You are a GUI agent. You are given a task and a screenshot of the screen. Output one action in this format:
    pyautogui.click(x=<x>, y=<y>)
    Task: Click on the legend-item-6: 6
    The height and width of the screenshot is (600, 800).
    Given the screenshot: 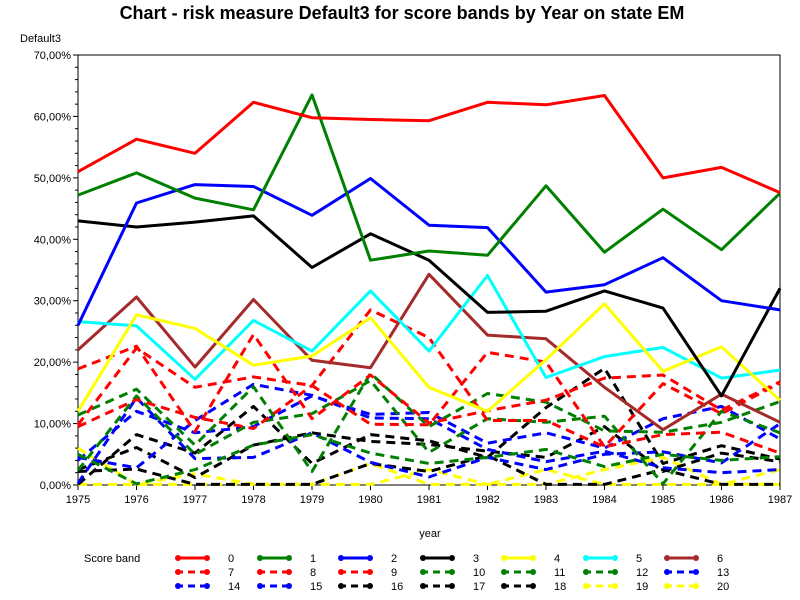 What is the action you would take?
    pyautogui.click(x=693, y=559)
    